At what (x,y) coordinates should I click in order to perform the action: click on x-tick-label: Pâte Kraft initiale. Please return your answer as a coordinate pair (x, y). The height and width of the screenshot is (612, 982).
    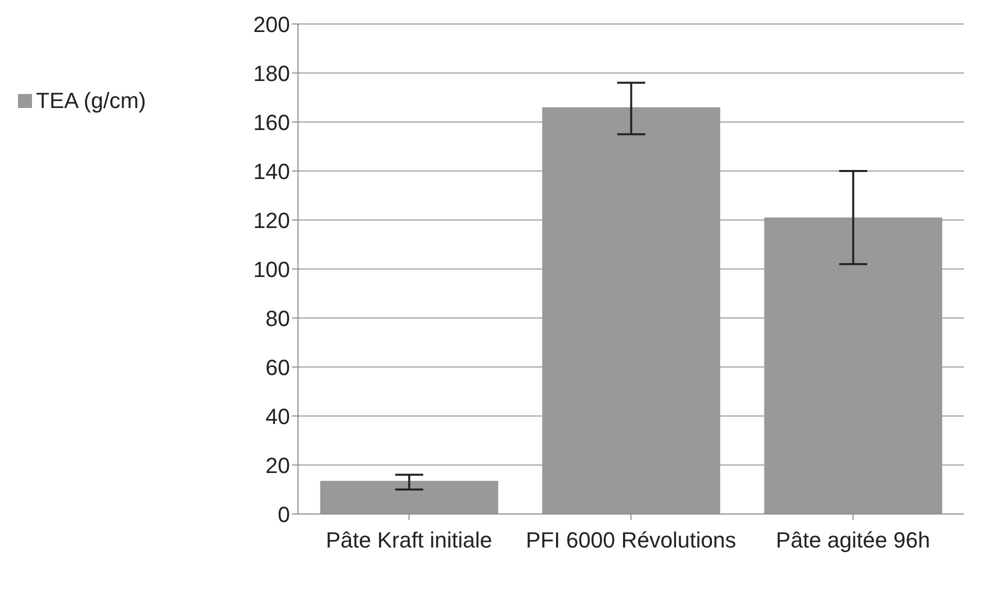
    Looking at the image, I should click on (409, 540).